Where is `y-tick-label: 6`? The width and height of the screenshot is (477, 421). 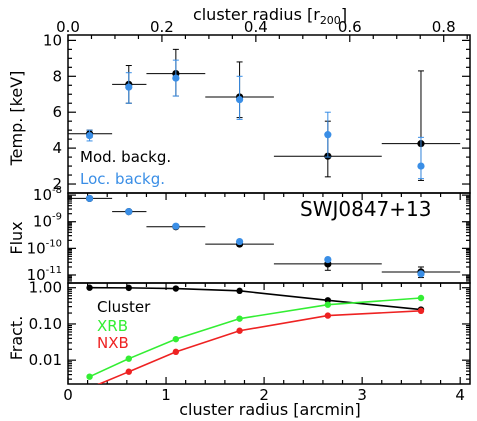
y-tick-label: 6 is located at coordinates (57, 112).